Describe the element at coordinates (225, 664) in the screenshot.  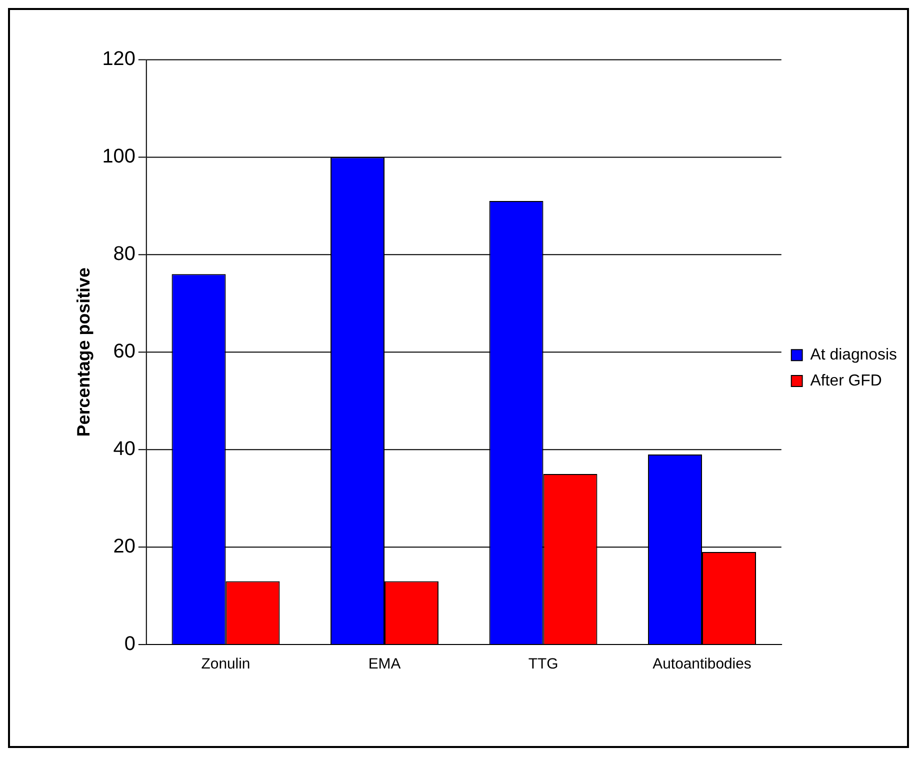
I see `x-tick-label: Zonulin` at that location.